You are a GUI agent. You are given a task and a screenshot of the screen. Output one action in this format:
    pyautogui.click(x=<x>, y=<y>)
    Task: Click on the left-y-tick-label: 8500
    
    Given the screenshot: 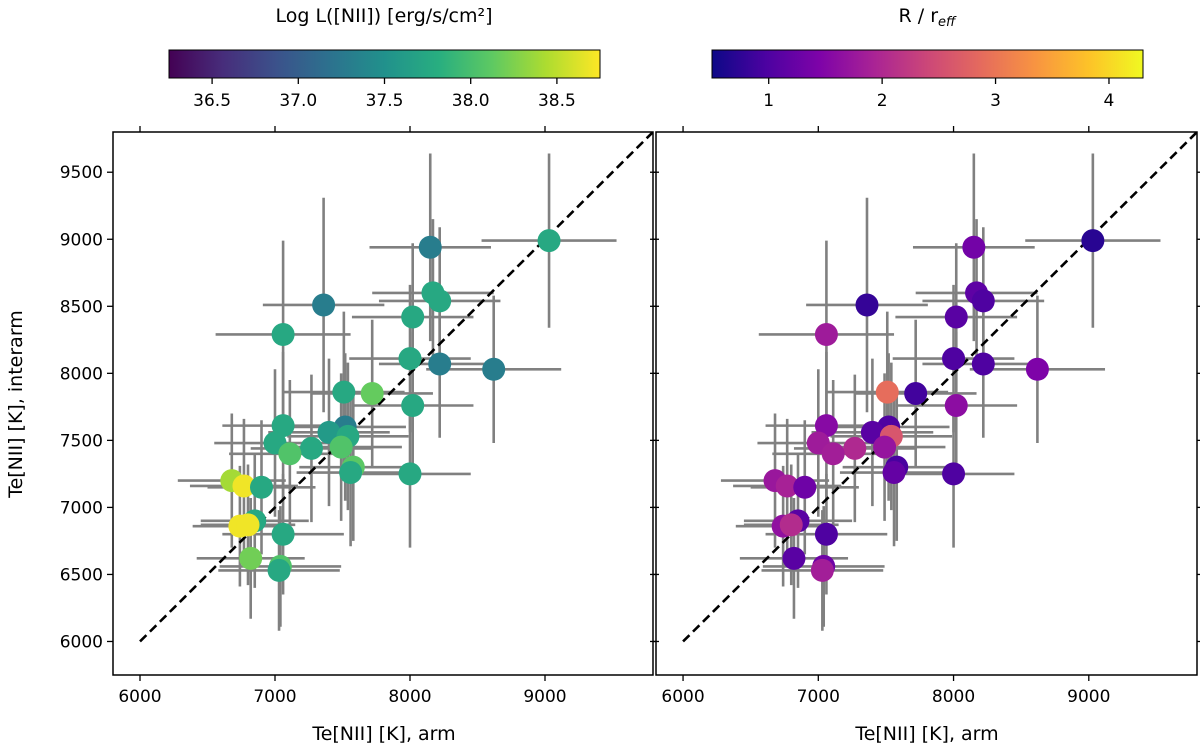 What is the action you would take?
    pyautogui.click(x=81, y=307)
    